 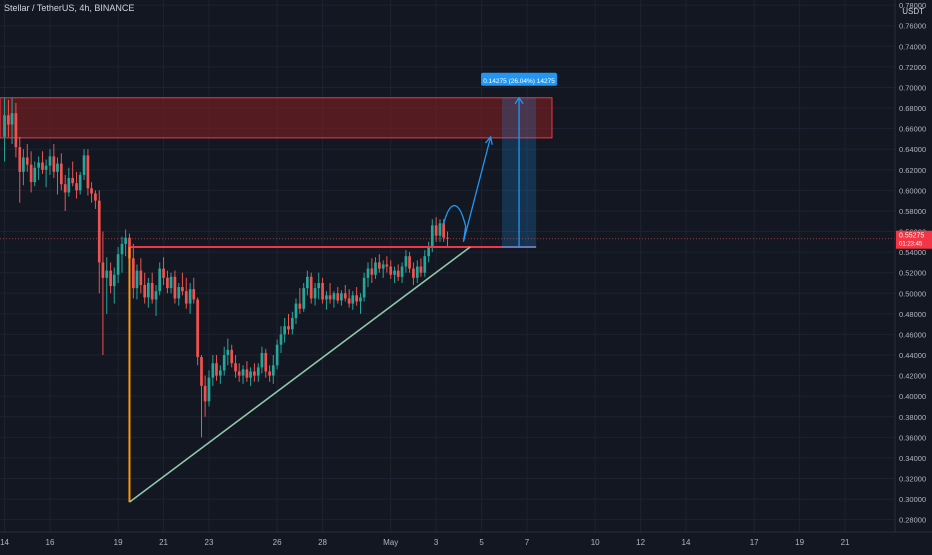 I want to click on time-axis-panel, so click(x=466, y=541).